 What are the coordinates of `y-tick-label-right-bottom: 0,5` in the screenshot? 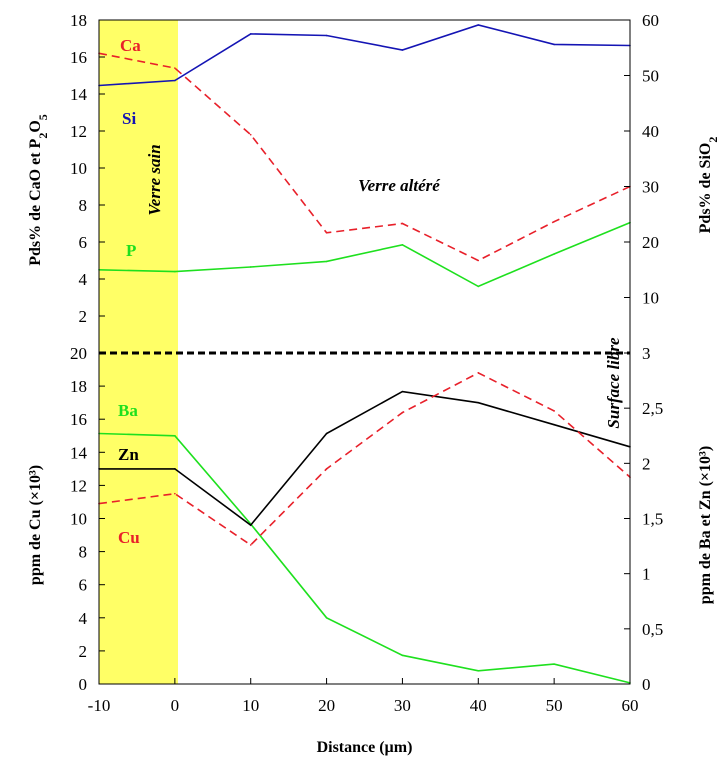 It's located at (652, 629).